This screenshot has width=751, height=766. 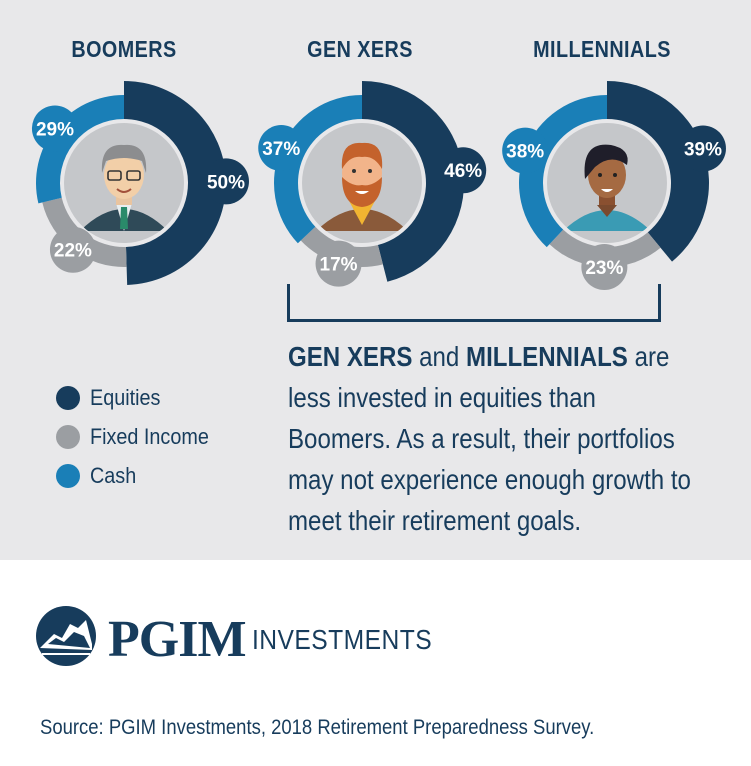 I want to click on slice-fixed-income, so click(x=84, y=232).